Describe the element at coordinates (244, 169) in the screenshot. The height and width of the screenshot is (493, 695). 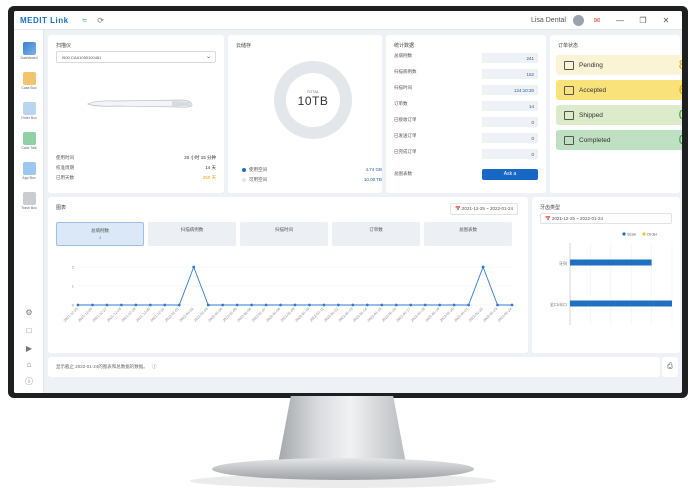
I see `used-dot` at that location.